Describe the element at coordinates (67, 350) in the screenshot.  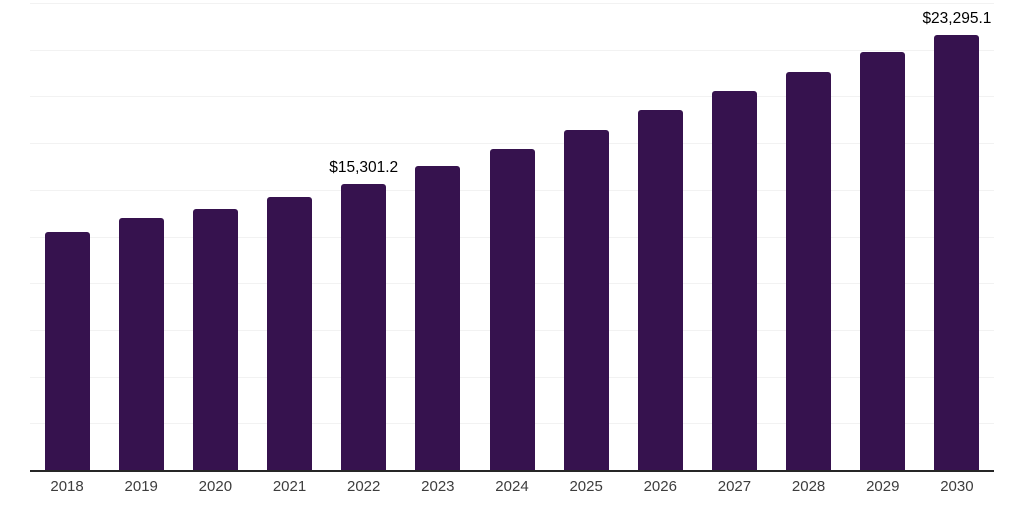
I see `bar-2018` at that location.